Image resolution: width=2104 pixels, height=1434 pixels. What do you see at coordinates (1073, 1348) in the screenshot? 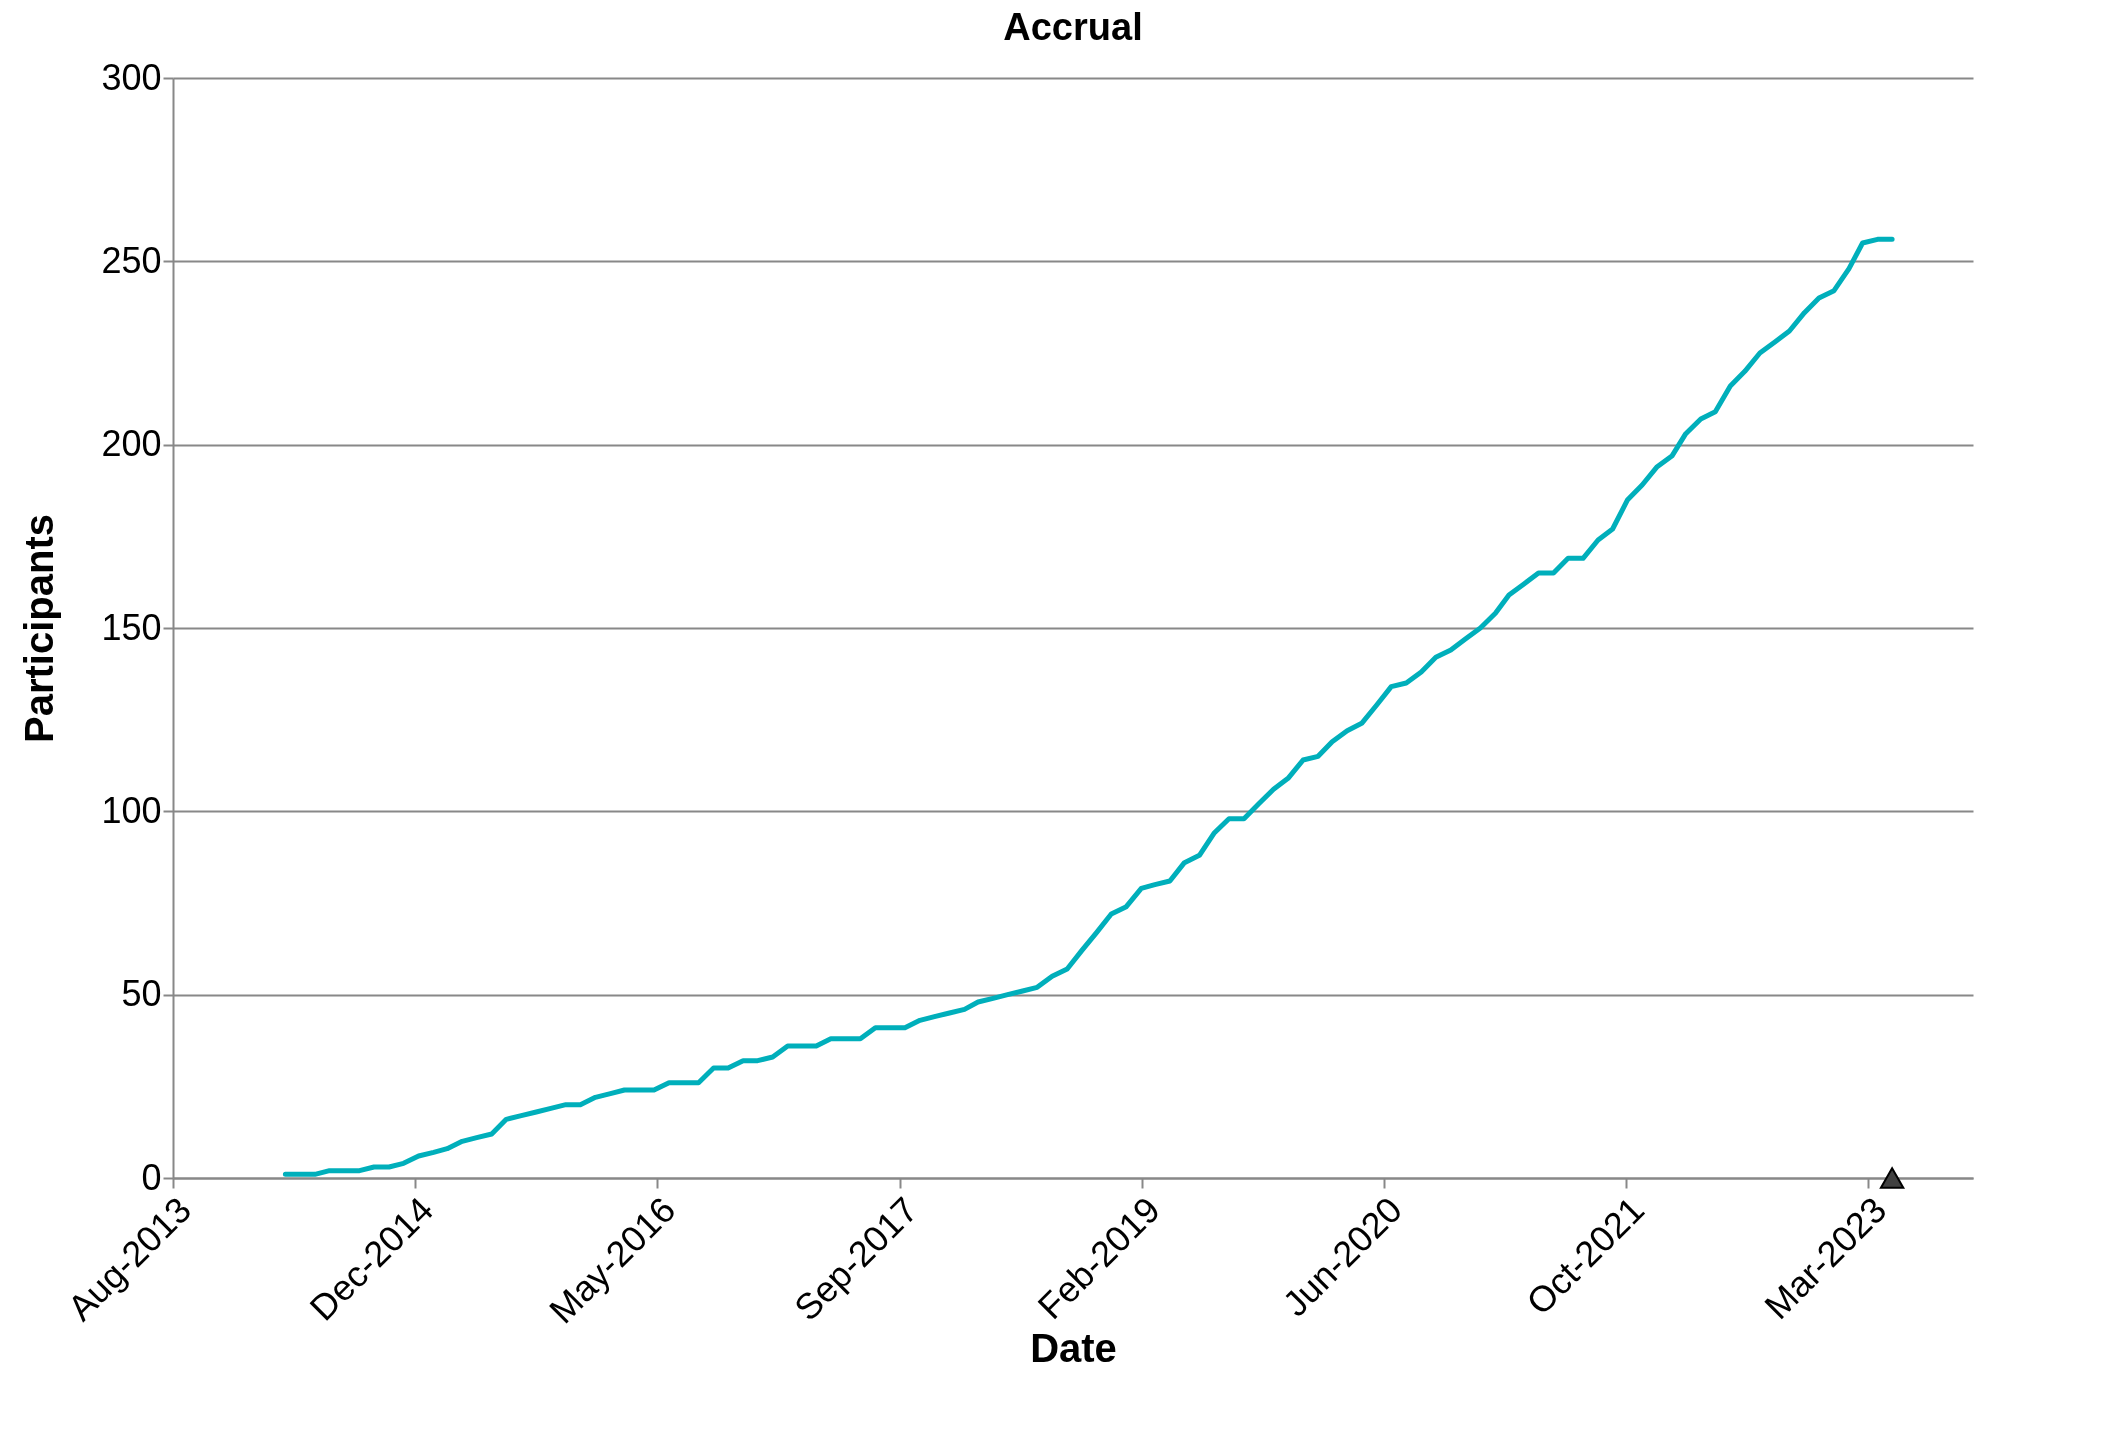
I see `x-axis-title: Date` at bounding box center [1073, 1348].